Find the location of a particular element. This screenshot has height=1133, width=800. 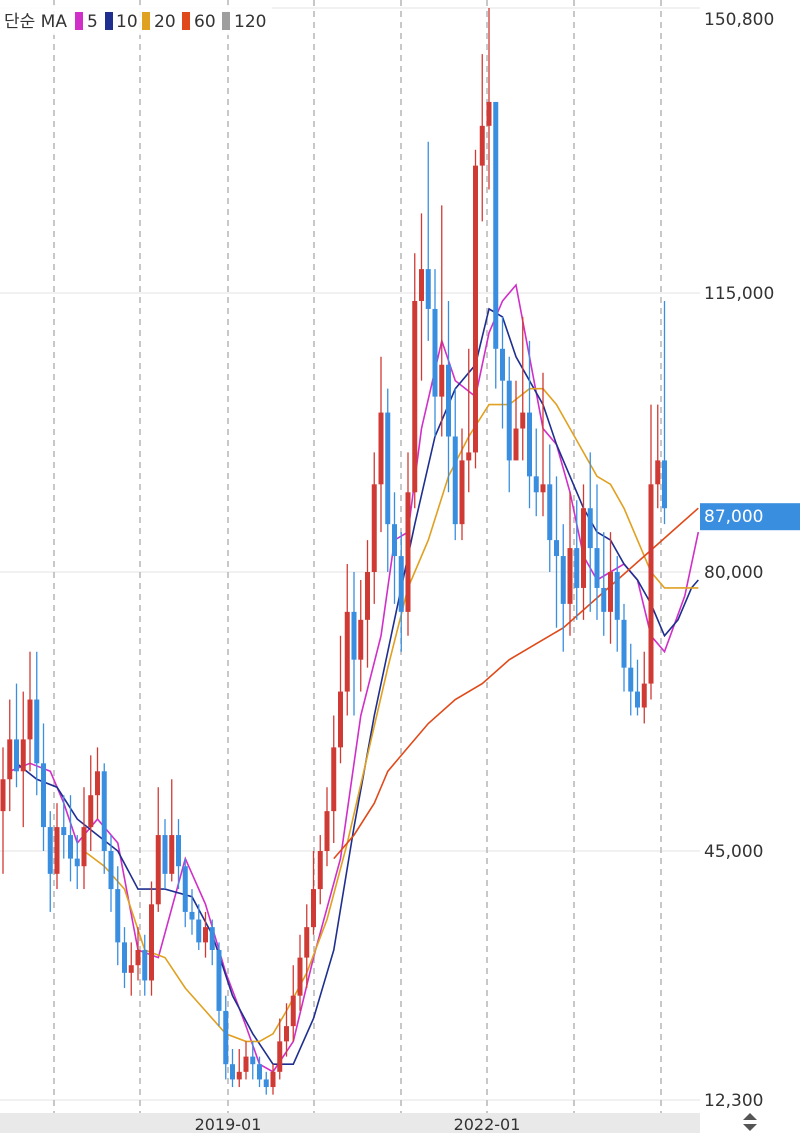

scroll-down-arrow-icon is located at coordinates (750, 1127).